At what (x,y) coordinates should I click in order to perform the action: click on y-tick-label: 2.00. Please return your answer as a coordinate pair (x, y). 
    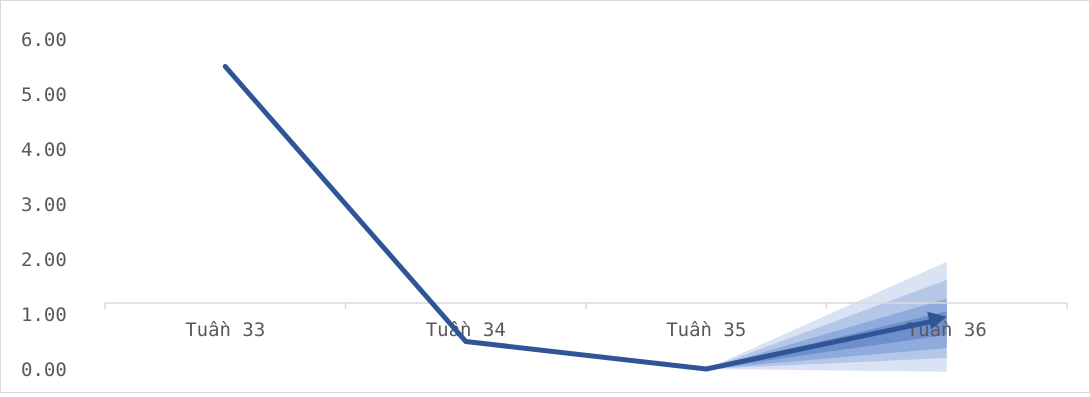
    Looking at the image, I should click on (44, 260).